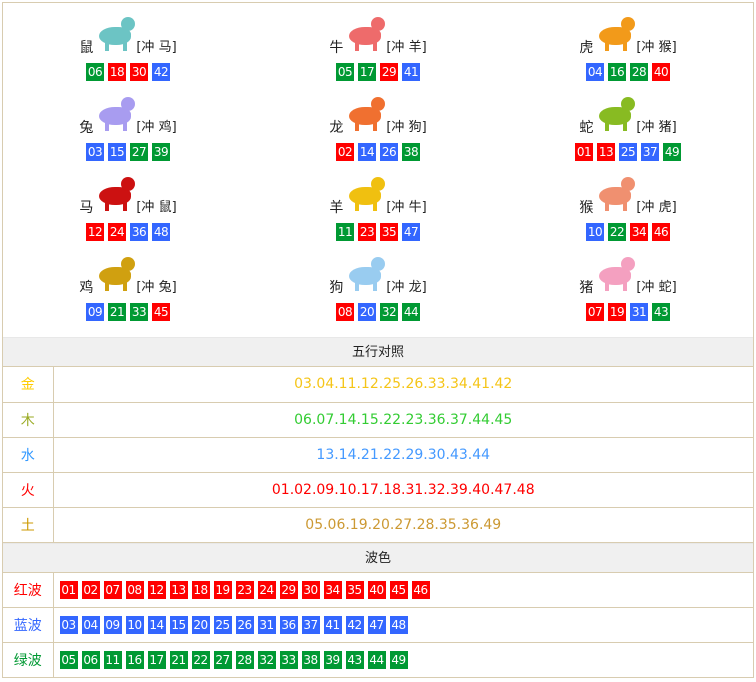 The height and width of the screenshot is (682, 756). I want to click on zodiac-cell: 猴 [冲 虎] 10 22 34 46, so click(628, 211).